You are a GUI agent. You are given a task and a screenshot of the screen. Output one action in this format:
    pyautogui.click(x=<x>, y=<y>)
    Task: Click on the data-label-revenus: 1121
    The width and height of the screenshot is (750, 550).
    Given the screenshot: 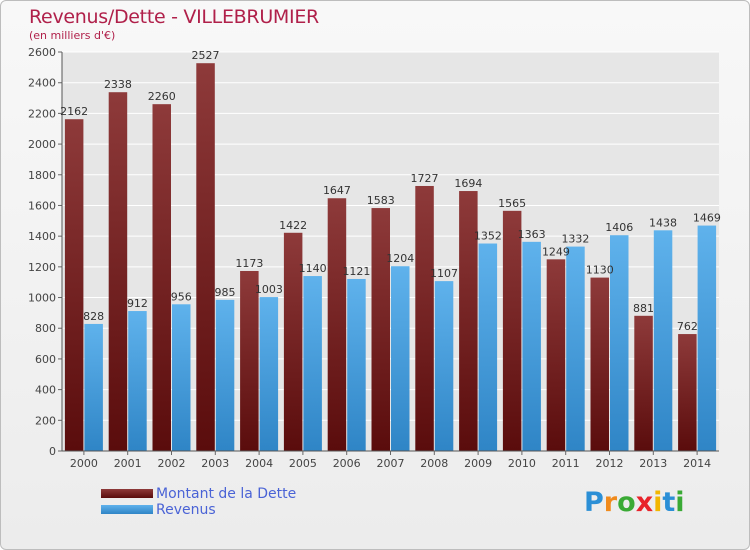 What is the action you would take?
    pyautogui.click(x=356, y=271)
    